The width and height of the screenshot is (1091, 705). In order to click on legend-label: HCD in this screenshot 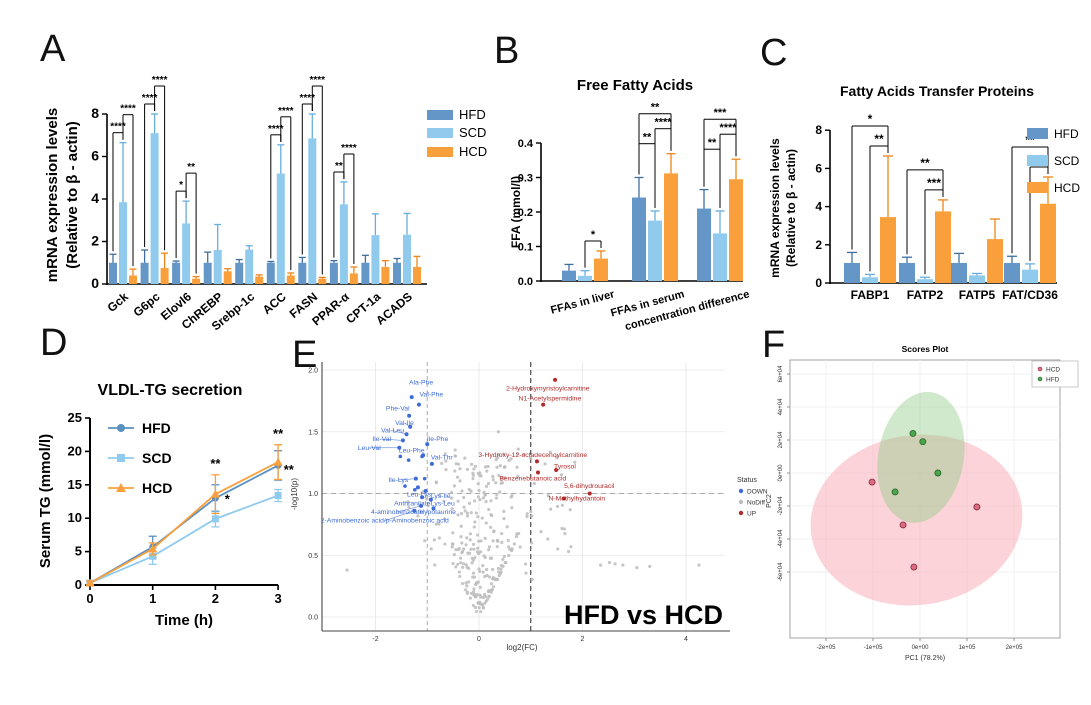, I will do `click(473, 151)`.